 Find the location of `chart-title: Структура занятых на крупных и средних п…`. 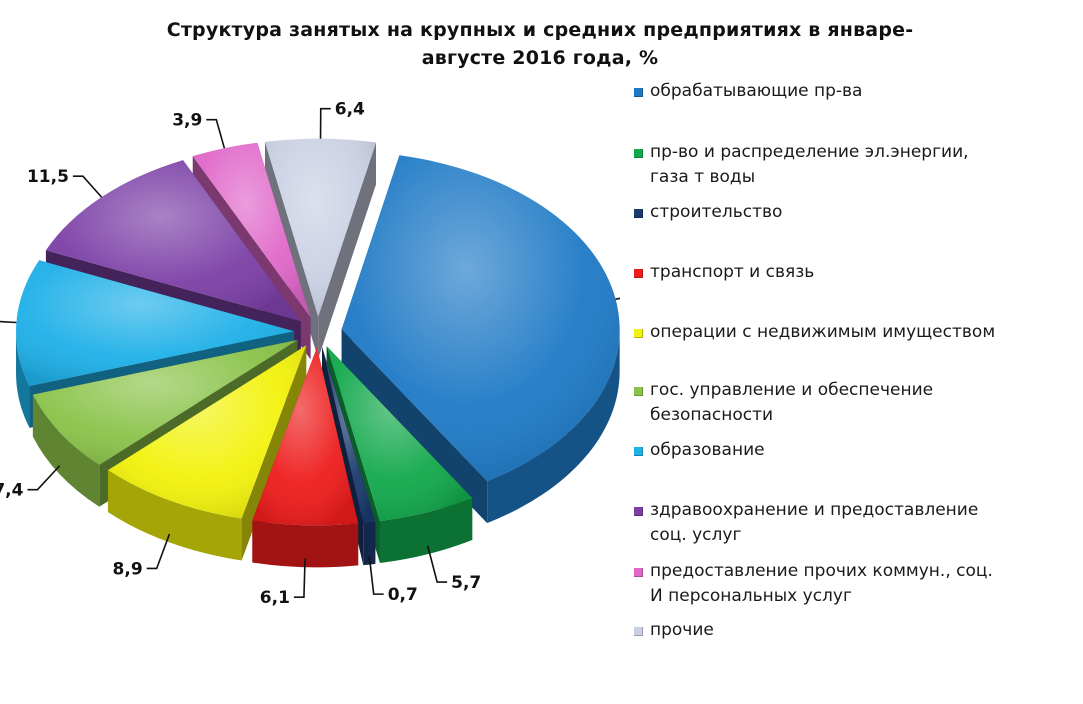

chart-title: Структура занятых на крупных и средних п… is located at coordinates (540, 44).